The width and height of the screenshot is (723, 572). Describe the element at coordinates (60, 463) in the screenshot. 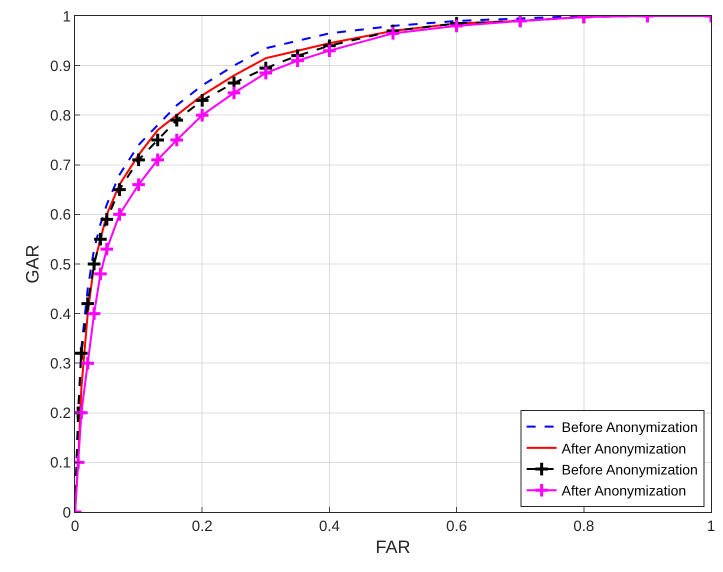

I see `y-tick-label: 0.1` at that location.